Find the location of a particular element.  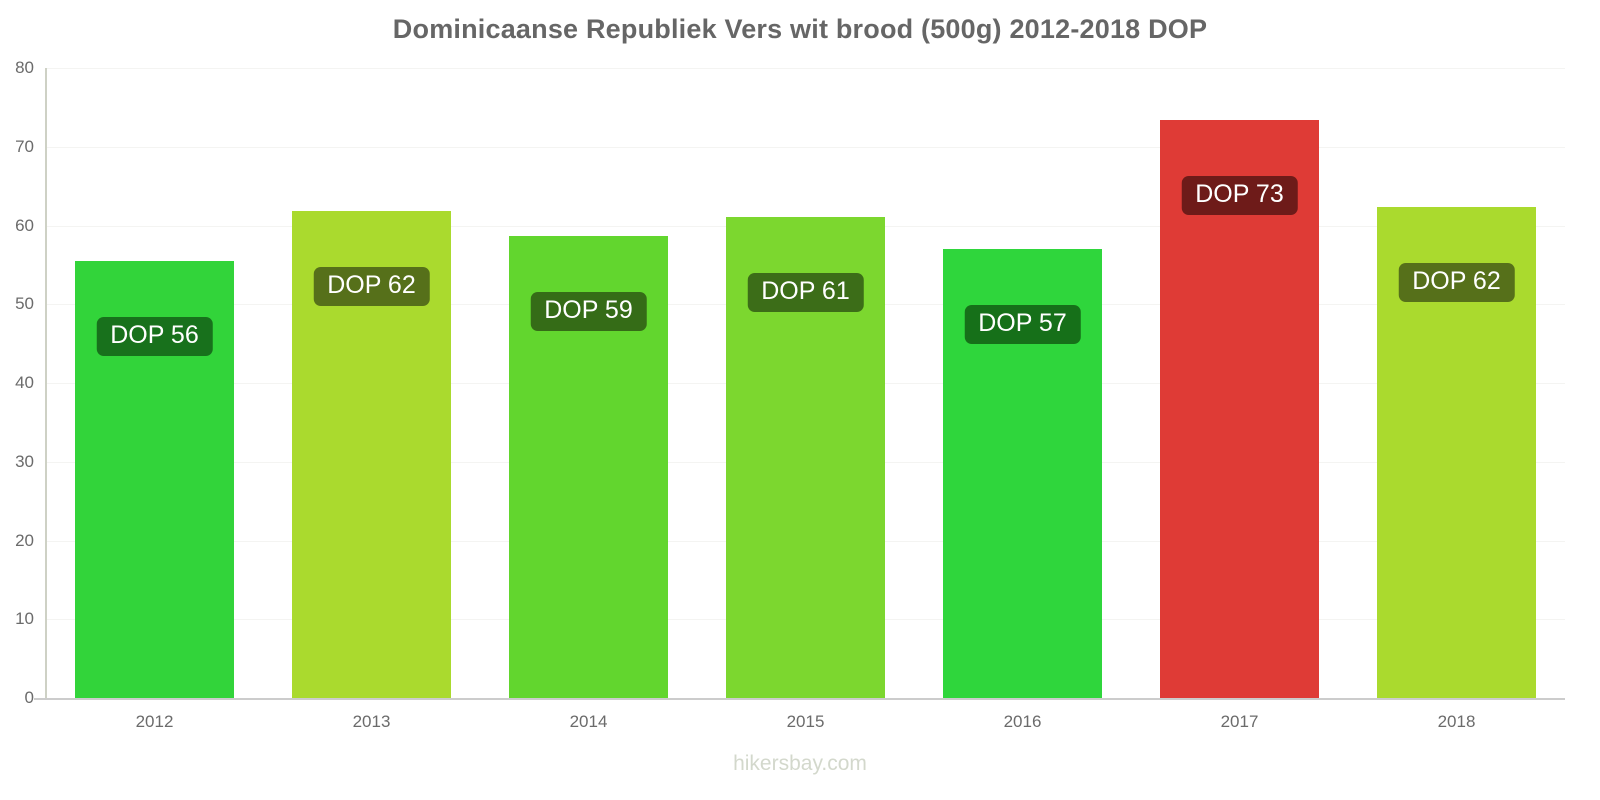

x-axis-origin-tick is located at coordinates (40, 699).